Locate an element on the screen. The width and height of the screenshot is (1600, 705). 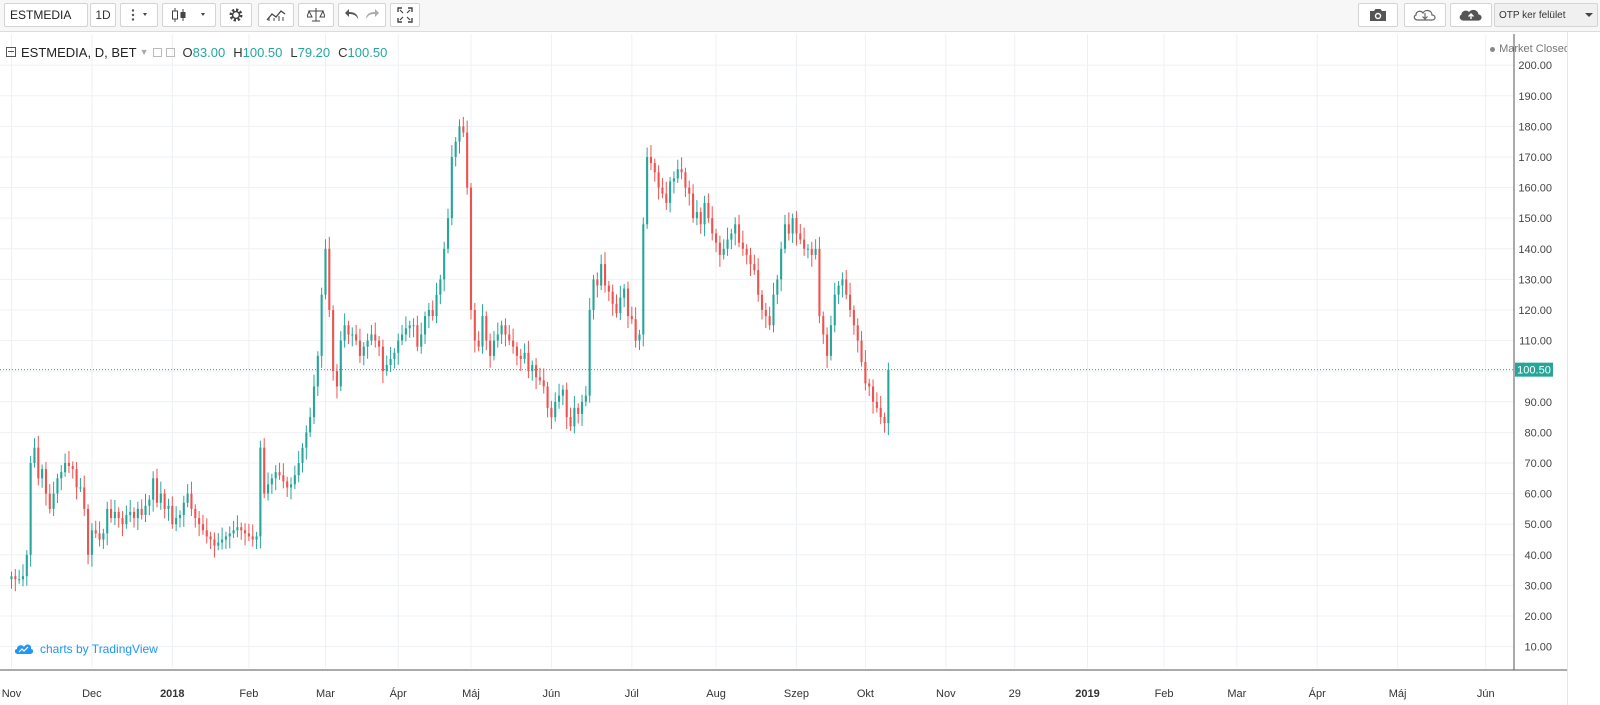
tradingview-watermark: charts by TradingView is located at coordinates (86, 649).